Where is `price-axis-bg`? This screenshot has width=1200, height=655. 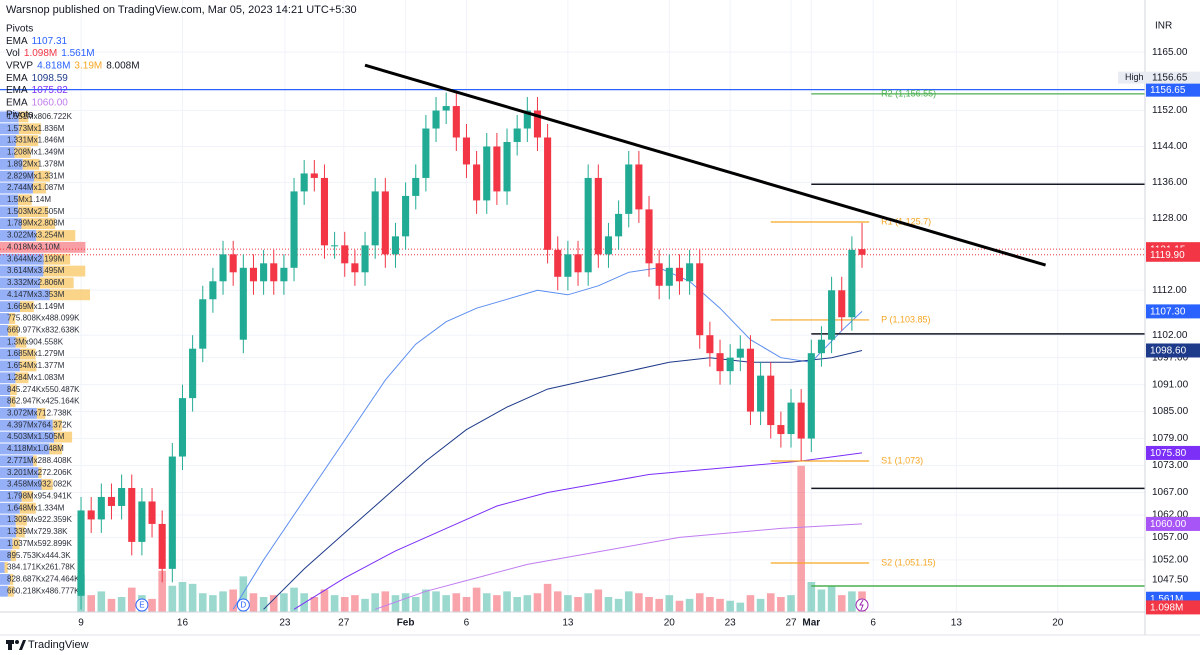
price-axis-bg is located at coordinates (1172, 327).